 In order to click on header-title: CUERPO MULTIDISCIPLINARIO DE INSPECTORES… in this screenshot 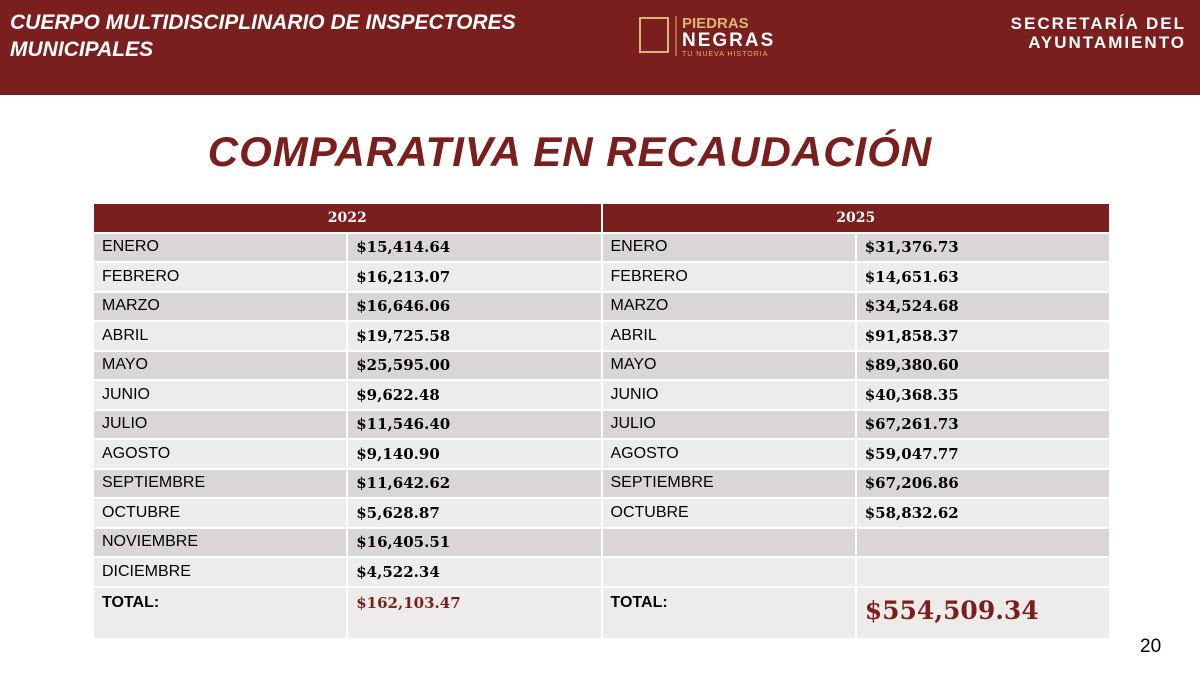, I will do `click(263, 36)`.